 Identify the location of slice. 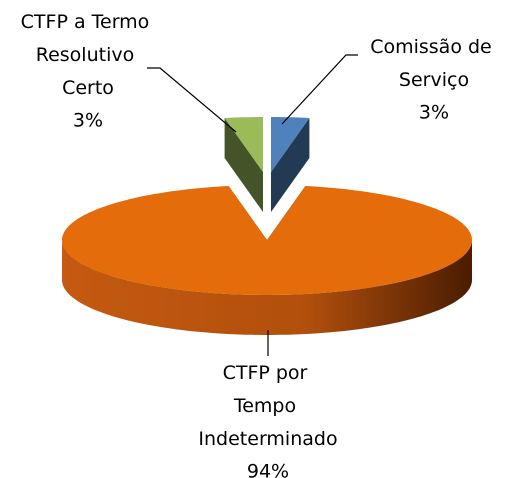
(290, 164).